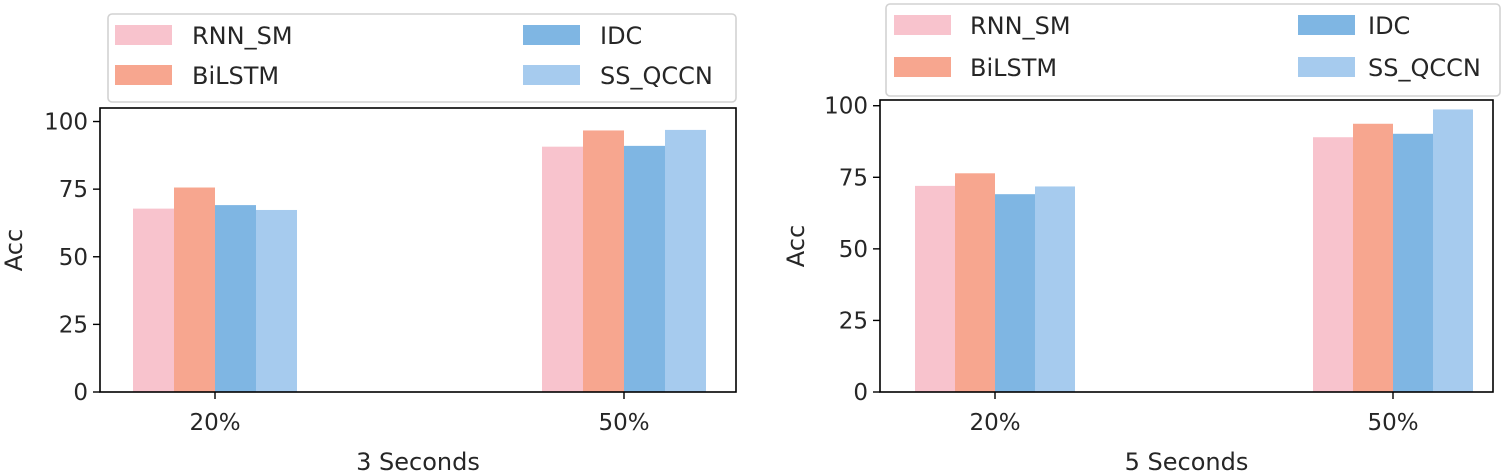  Describe the element at coordinates (1187, 460) in the screenshot. I see `x-axis-title: 5 Seconds` at that location.